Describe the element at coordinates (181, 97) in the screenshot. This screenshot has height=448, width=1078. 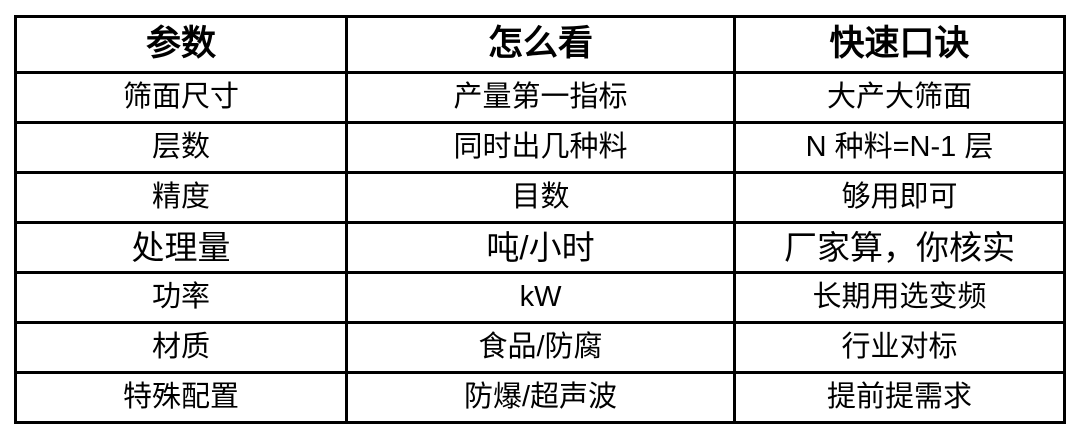
I see `table-cell: 筛面尺寸` at that location.